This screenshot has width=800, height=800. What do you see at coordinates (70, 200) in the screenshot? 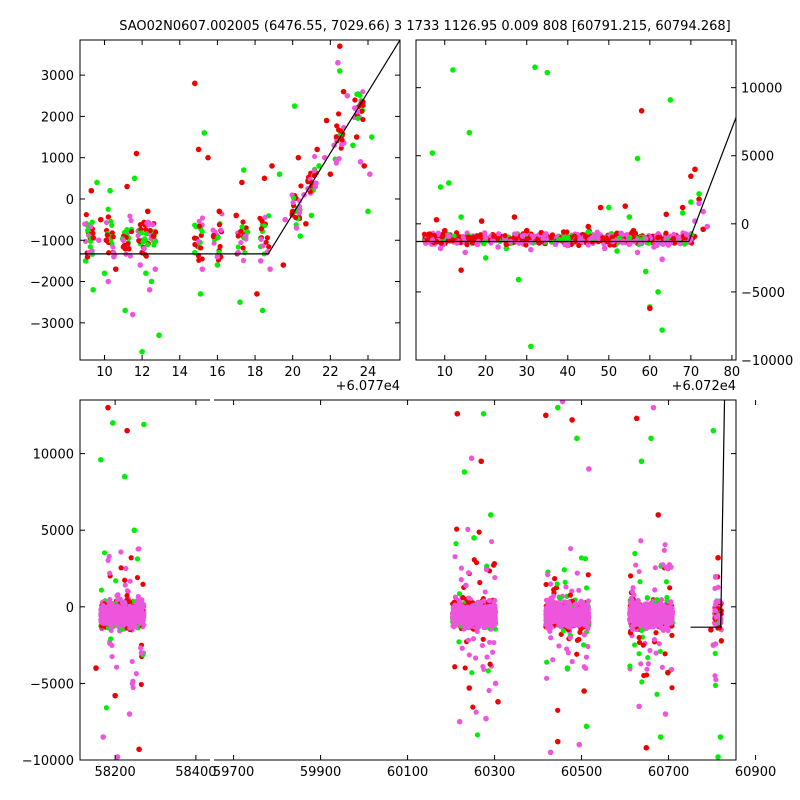
I see `y-tick-label: 0` at bounding box center [70, 200].